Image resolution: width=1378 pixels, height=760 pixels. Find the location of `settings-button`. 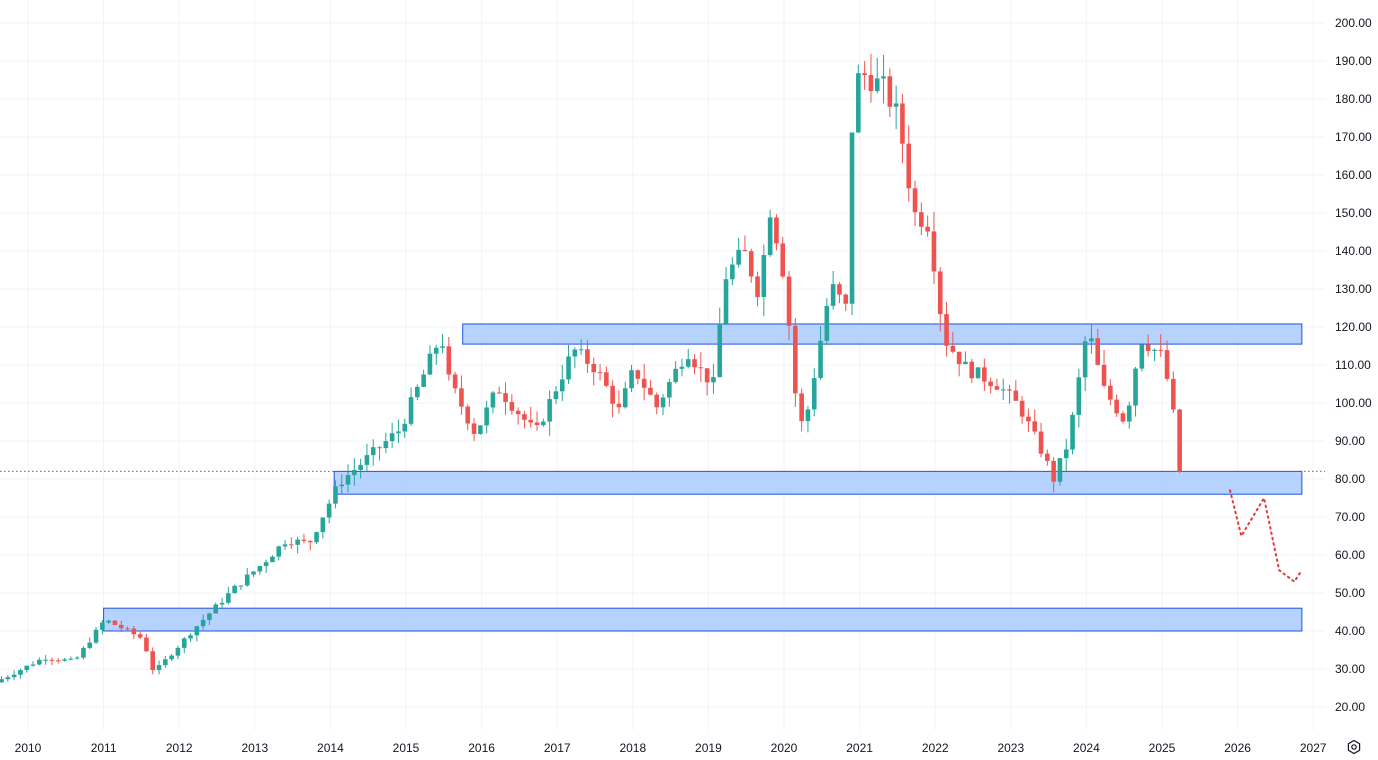

settings-button is located at coordinates (1354, 747).